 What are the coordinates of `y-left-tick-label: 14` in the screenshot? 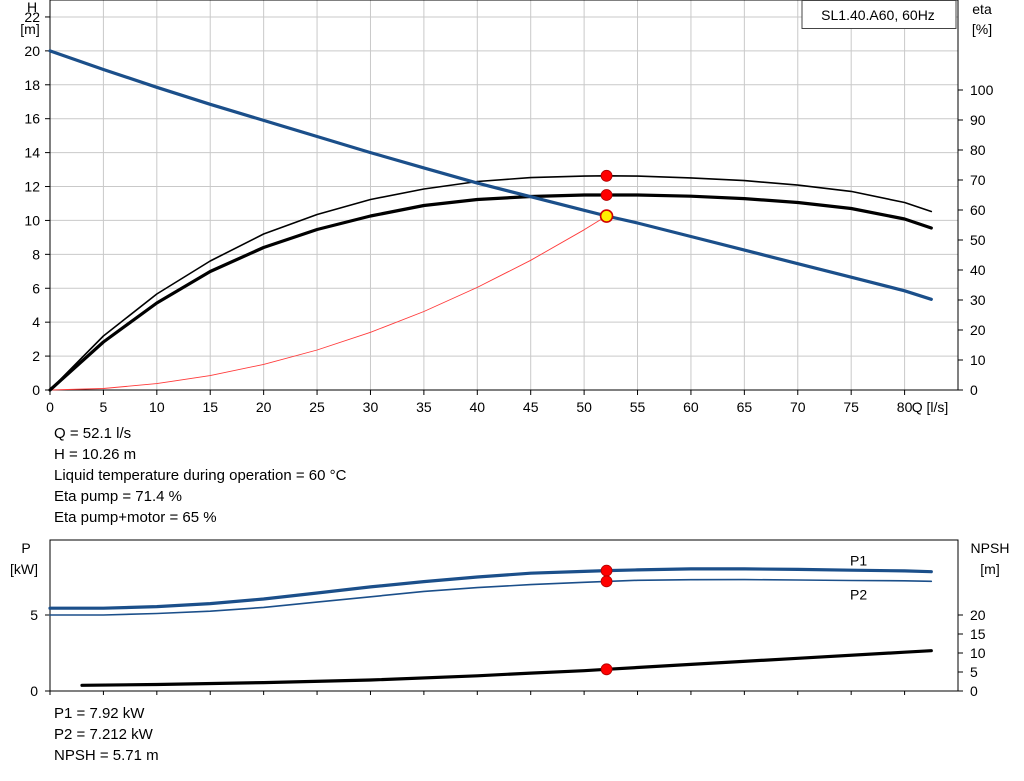 It's located at (32, 153).